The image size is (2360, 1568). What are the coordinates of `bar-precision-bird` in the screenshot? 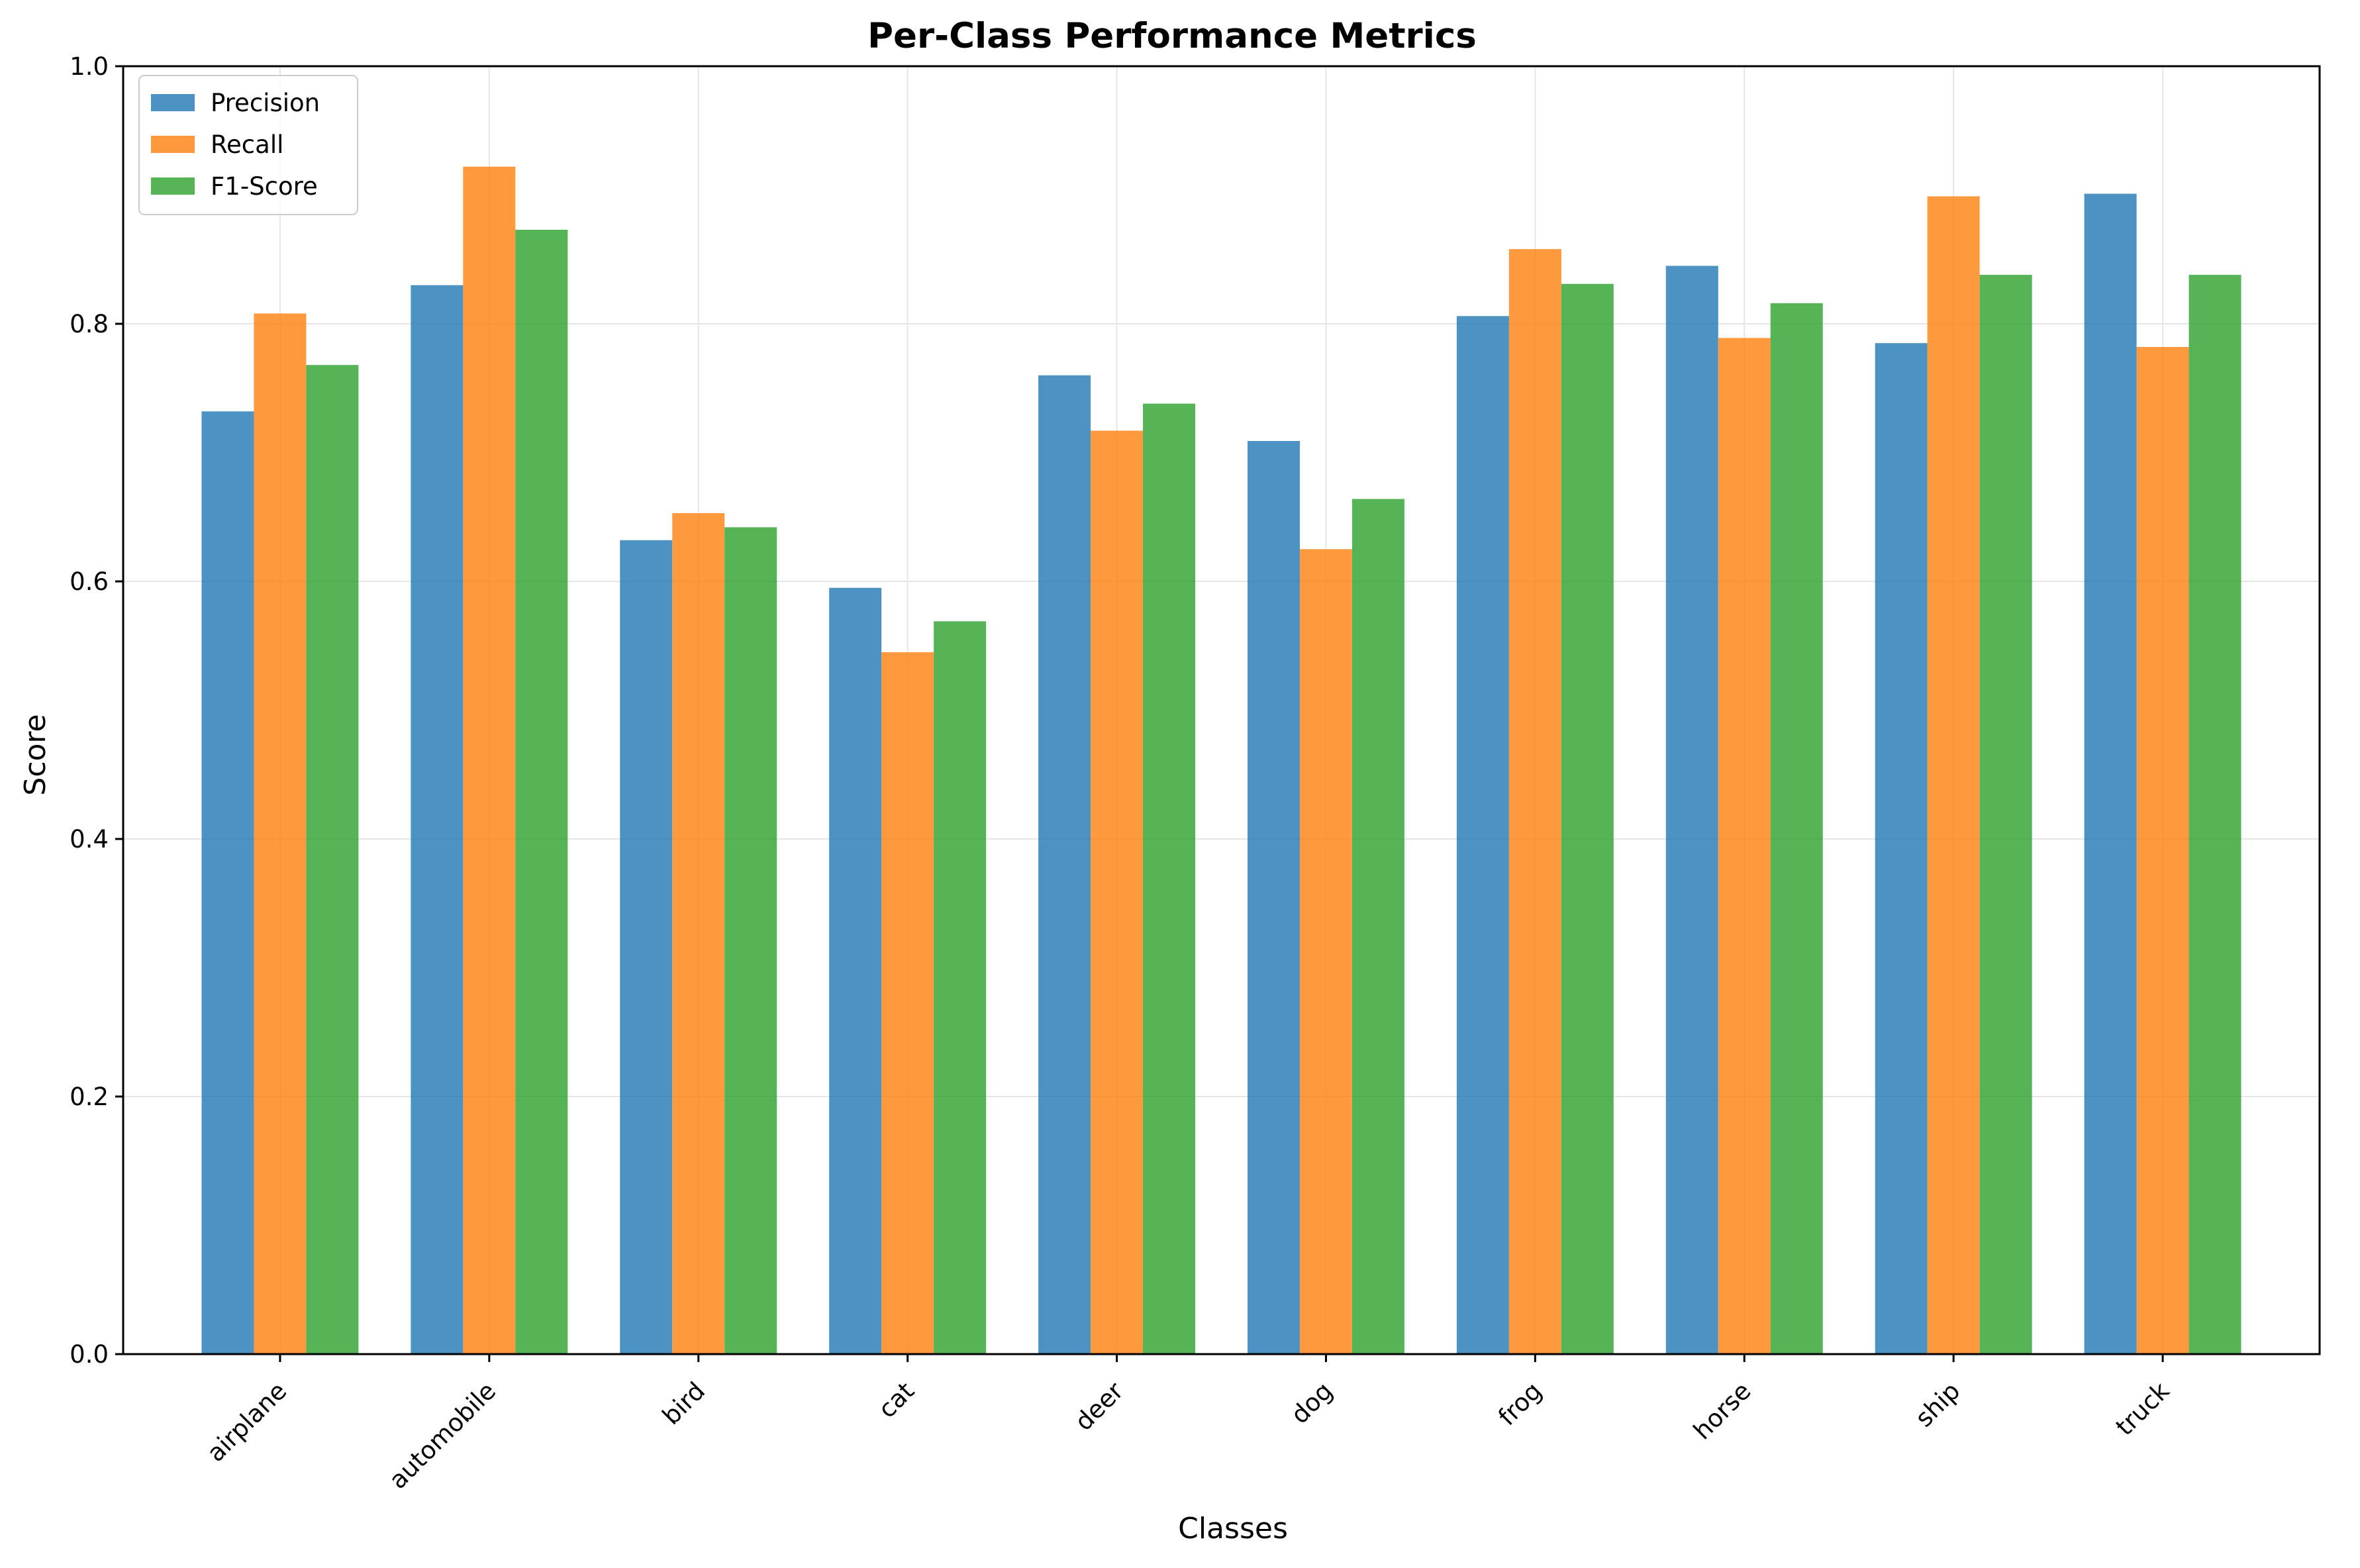 It's located at (646, 947).